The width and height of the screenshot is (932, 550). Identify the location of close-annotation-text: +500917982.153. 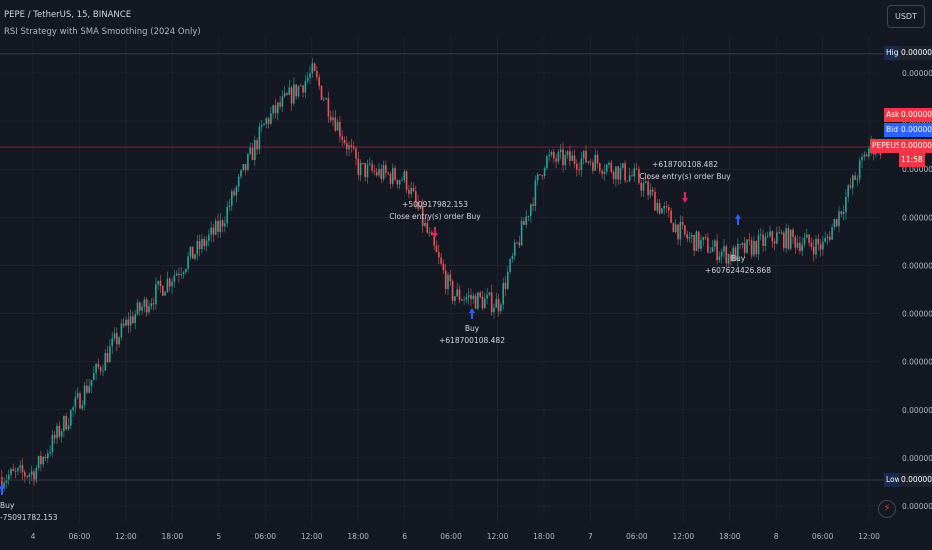
(435, 204).